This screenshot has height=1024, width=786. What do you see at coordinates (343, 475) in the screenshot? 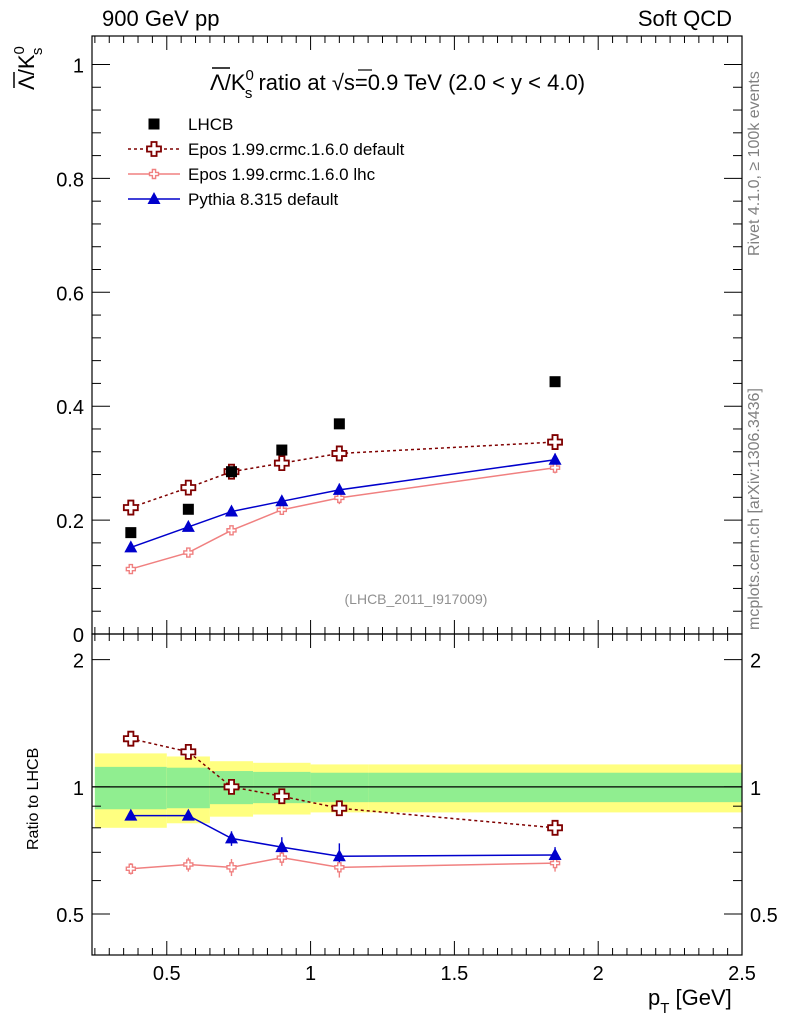
I see `epos-1-99-crmc-1-6-0-default-line` at bounding box center [343, 475].